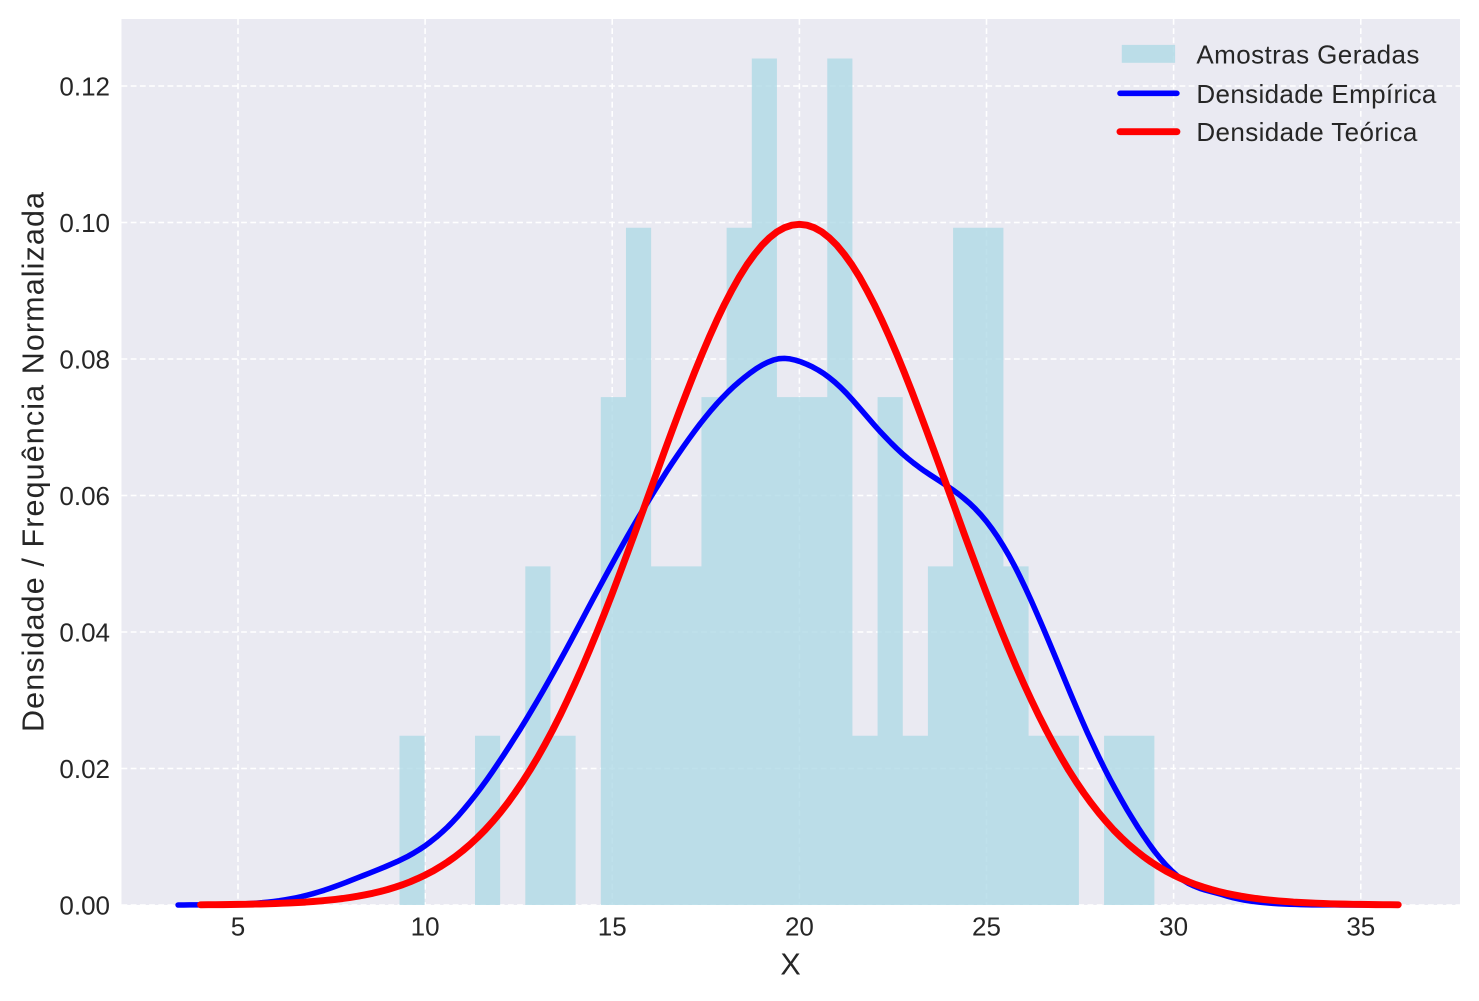 The width and height of the screenshot is (1479, 1001). Describe the element at coordinates (84, 496) in the screenshot. I see `svg-text: 0.06` at that location.